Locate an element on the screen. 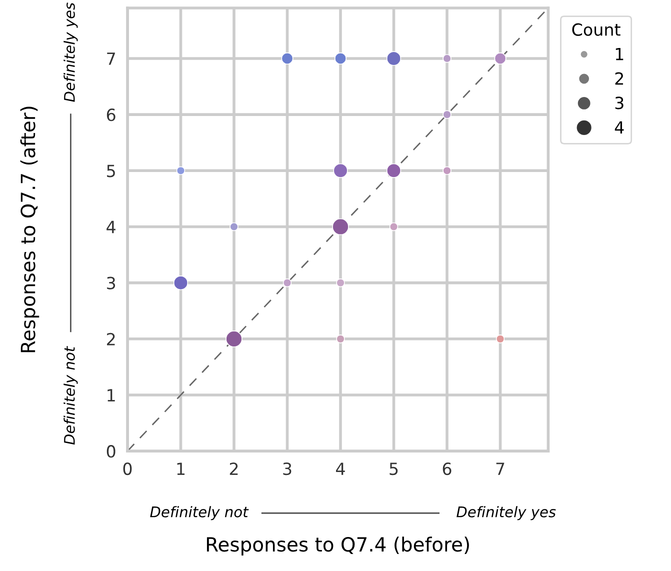 The height and width of the screenshot is (571, 671). x-tick-label: 1 is located at coordinates (181, 468).